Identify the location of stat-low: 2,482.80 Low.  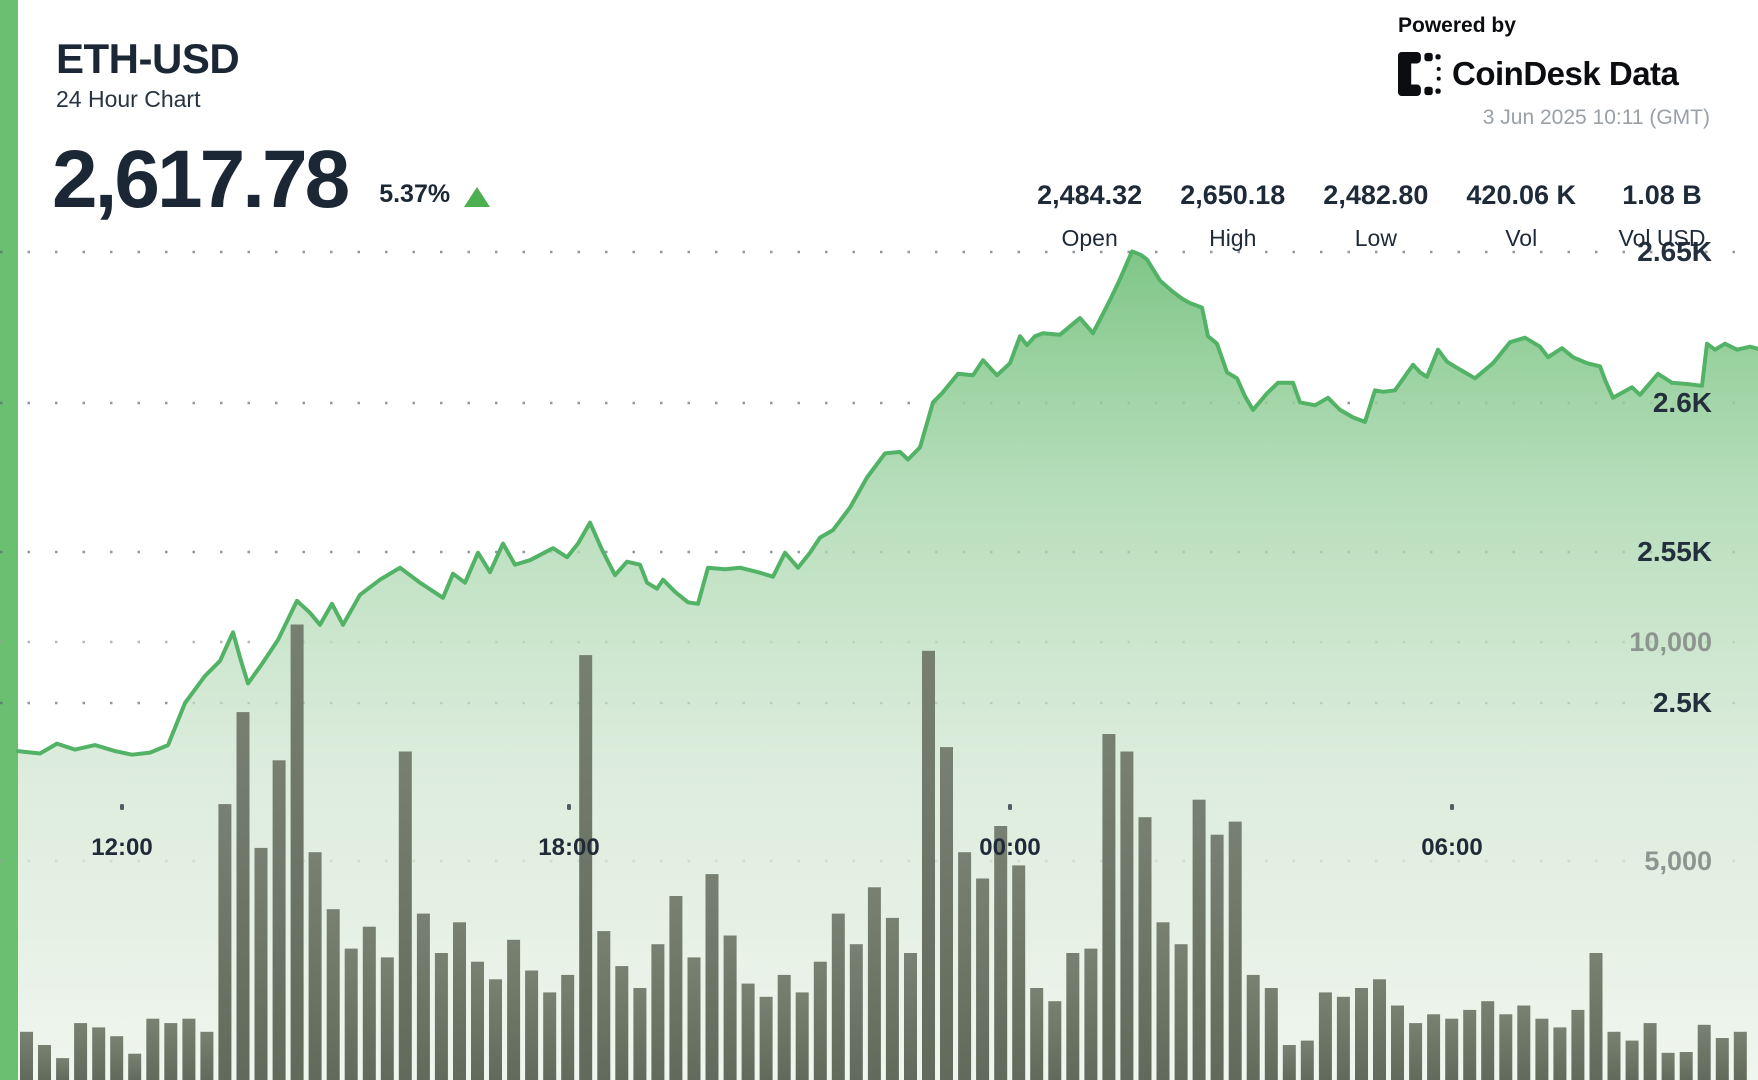
(1375, 216).